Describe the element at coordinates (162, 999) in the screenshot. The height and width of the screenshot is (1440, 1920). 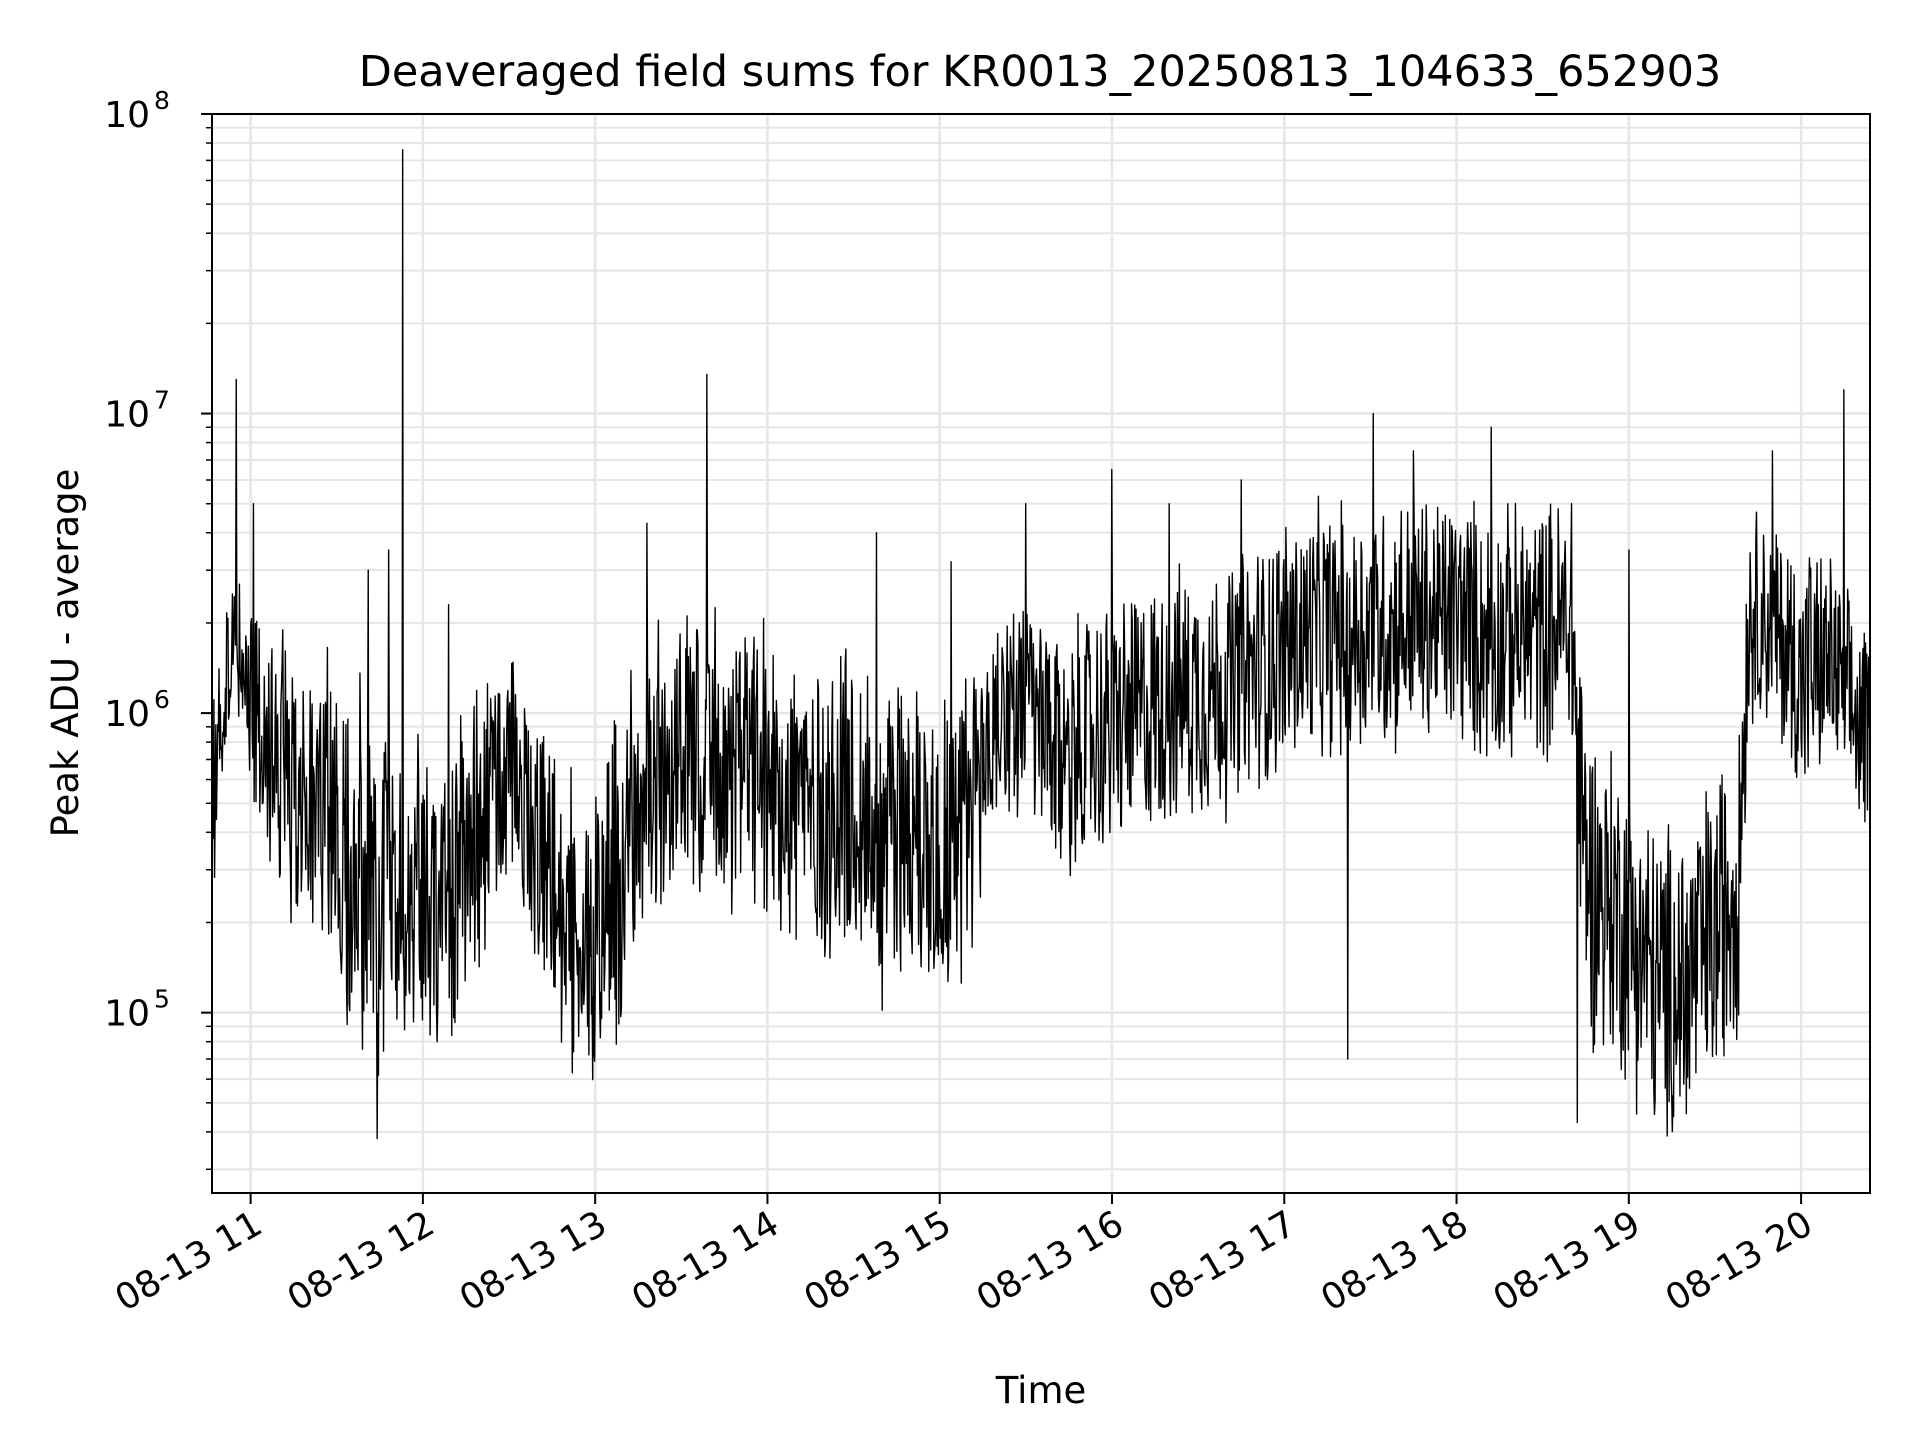
I see `y-tick-exponent: 5` at that location.